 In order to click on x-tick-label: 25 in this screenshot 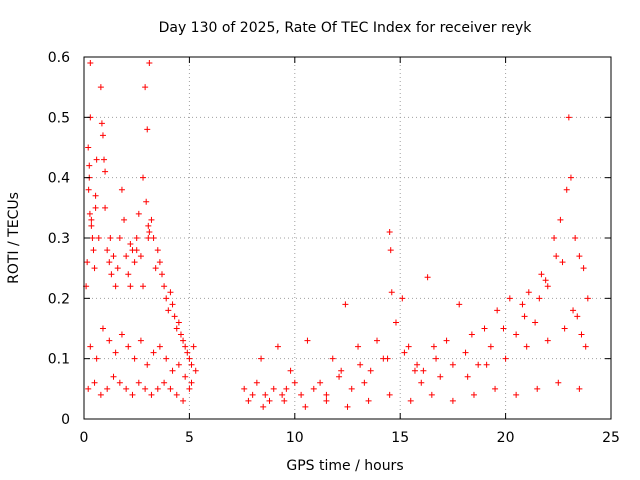, I will do `click(611, 438)`.